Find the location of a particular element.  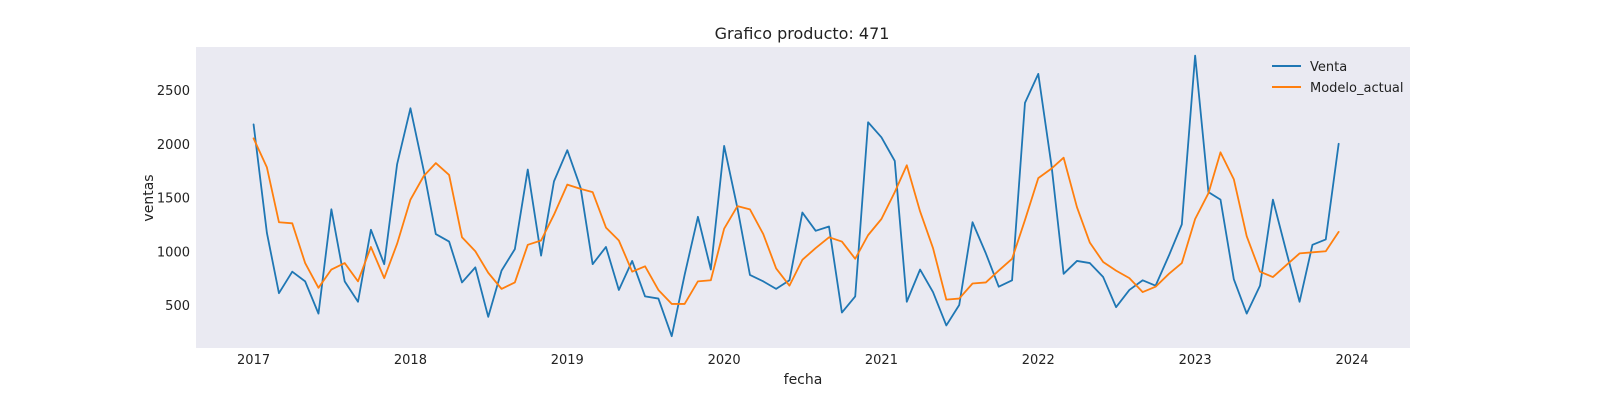

x-tick-label: 2018 is located at coordinates (410, 360).